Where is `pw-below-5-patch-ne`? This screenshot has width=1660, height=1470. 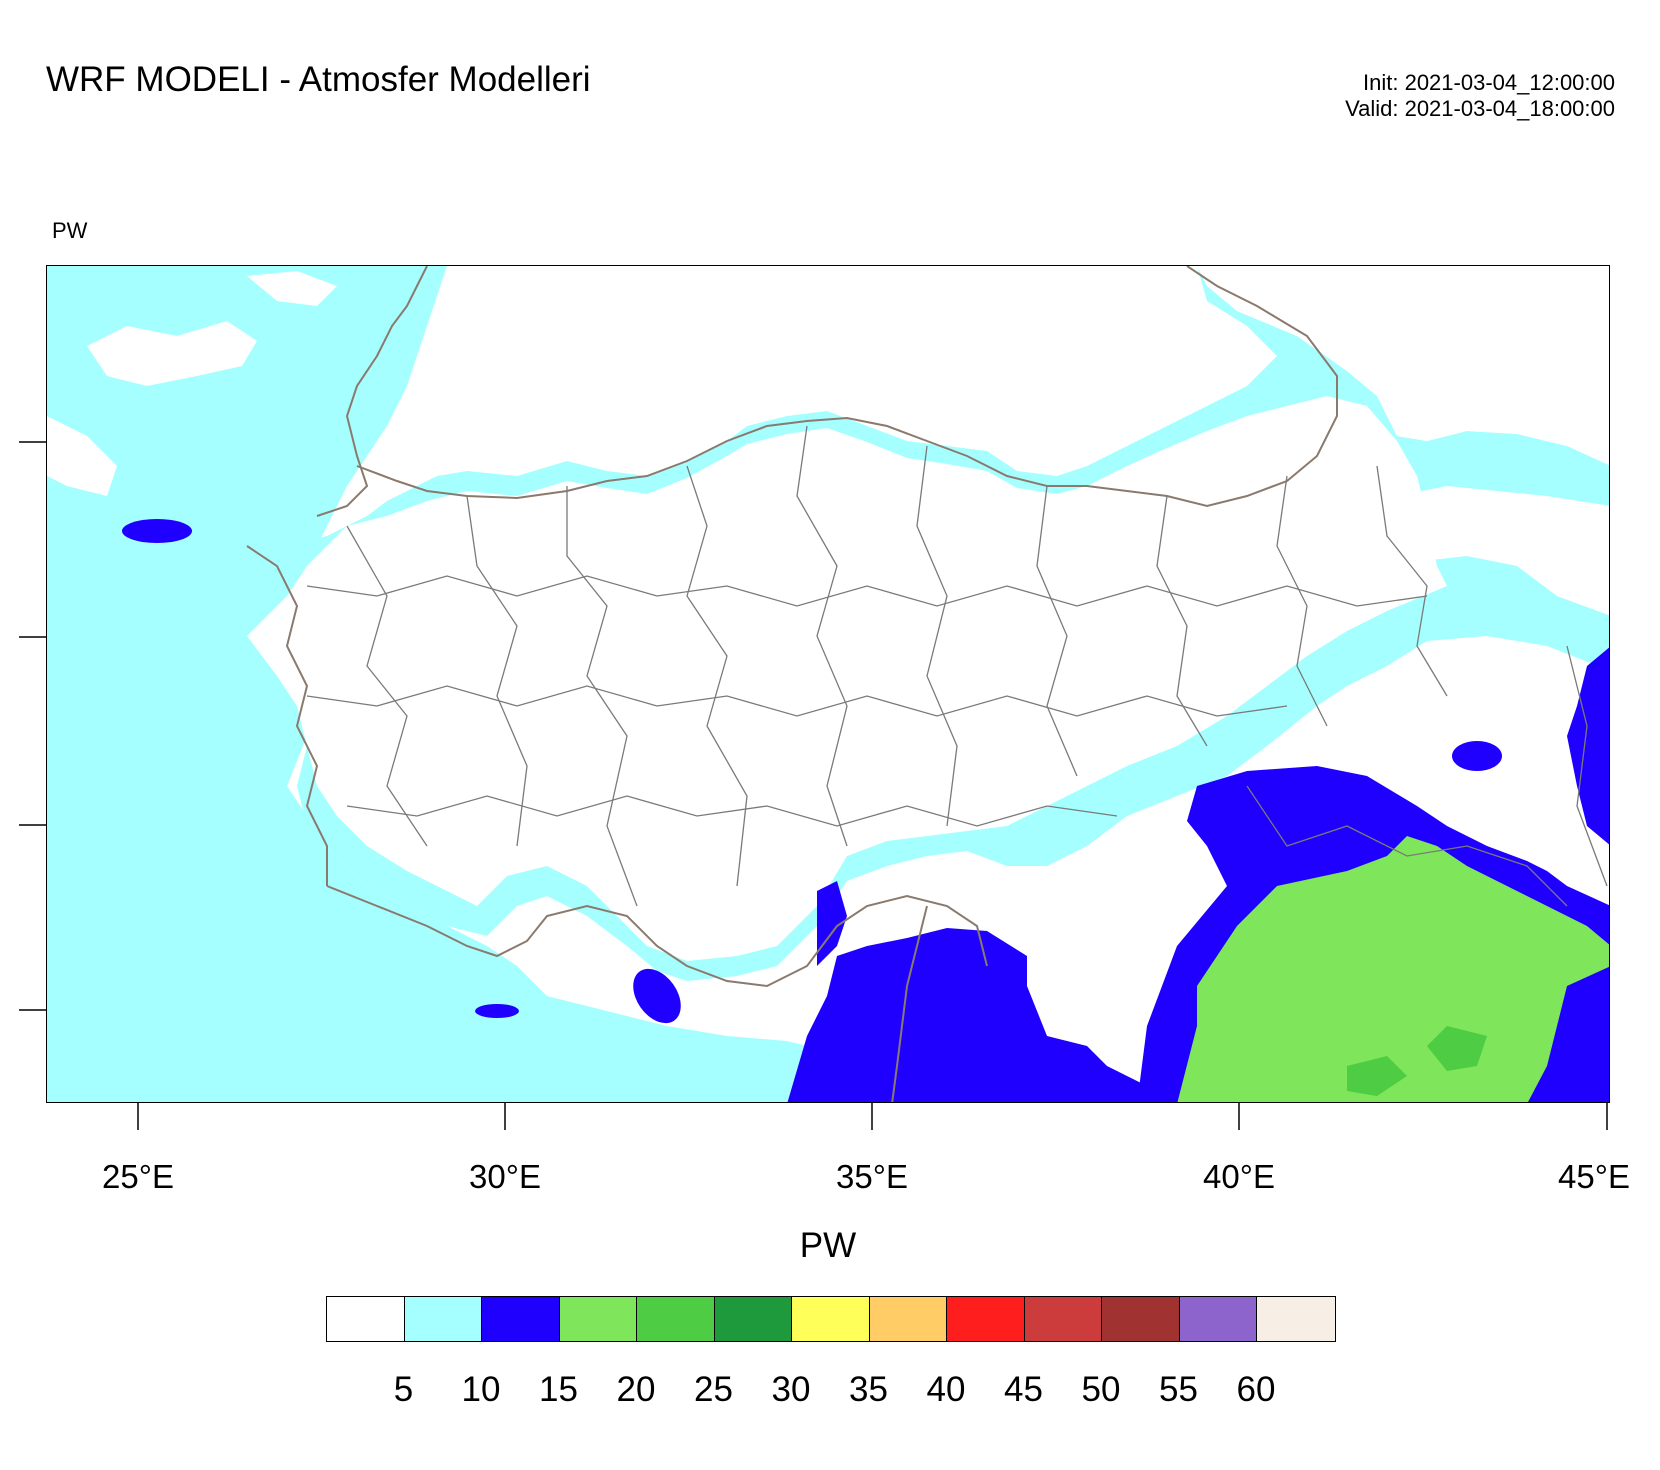
pw-below-5-patch-ne is located at coordinates (1403, 356).